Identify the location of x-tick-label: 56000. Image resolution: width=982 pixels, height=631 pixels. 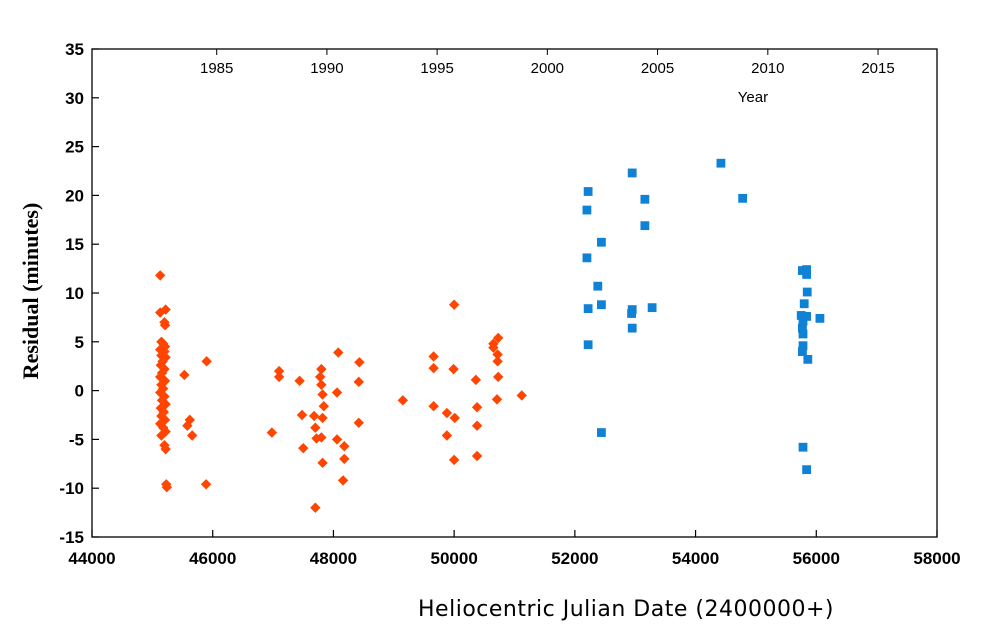
(816, 558).